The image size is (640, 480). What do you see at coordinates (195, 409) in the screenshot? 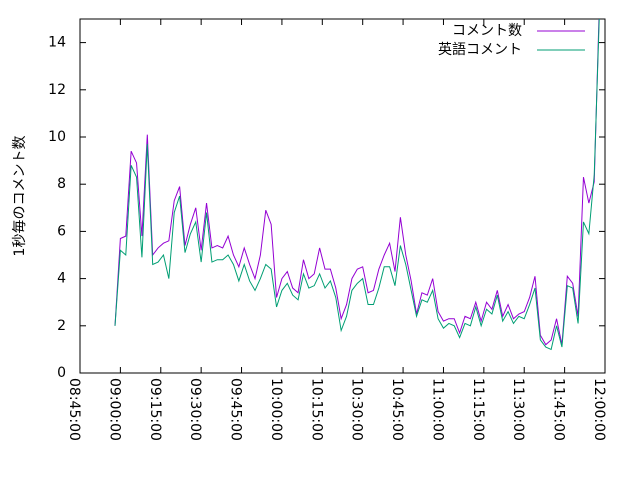
I see `x-tick-label: 09:30:00` at bounding box center [195, 409].